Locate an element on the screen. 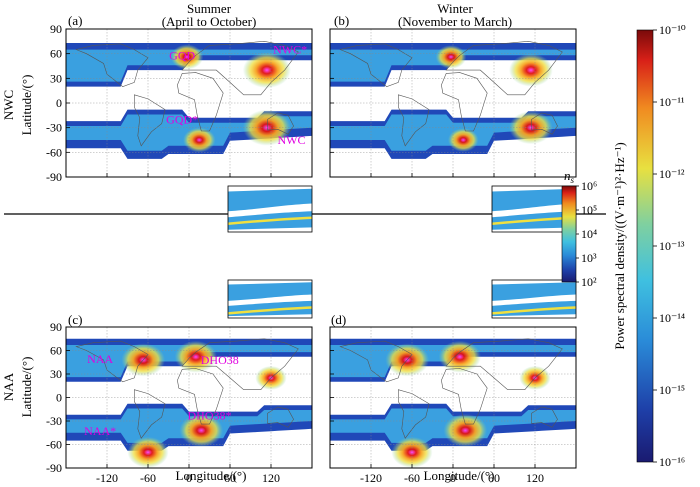 Image resolution: width=700 pixels, height=487 pixels. count-tick-label: 10² is located at coordinates (589, 282).